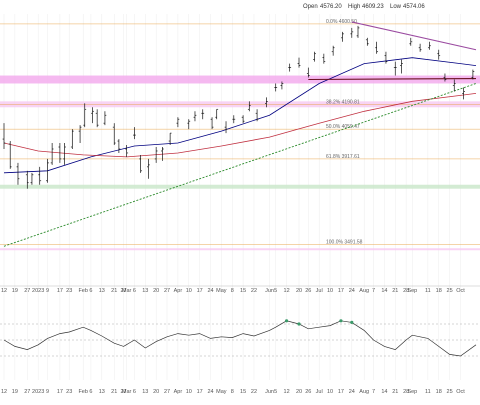 The image size is (480, 405). What do you see at coordinates (331, 7) in the screenshot?
I see `open-value: 4576.20` at bounding box center [331, 7].